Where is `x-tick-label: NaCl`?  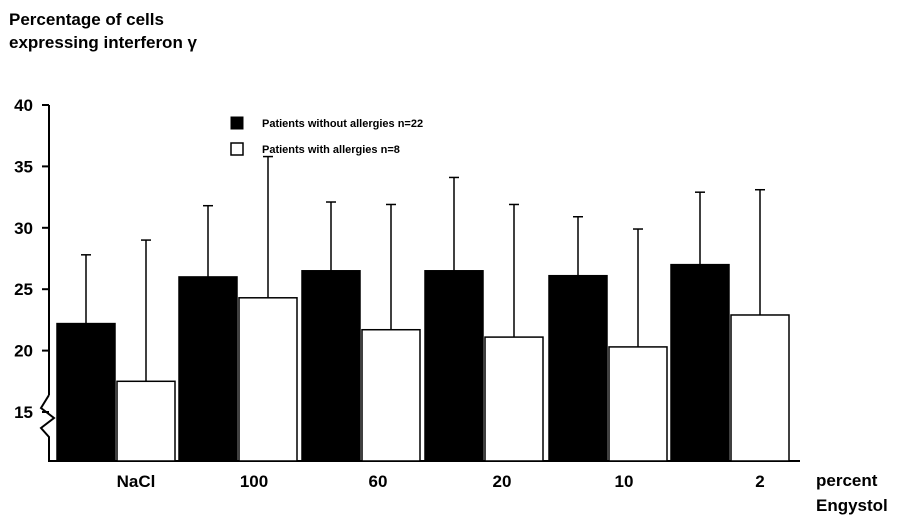
x-tick-label: NaCl is located at coordinates (136, 481).